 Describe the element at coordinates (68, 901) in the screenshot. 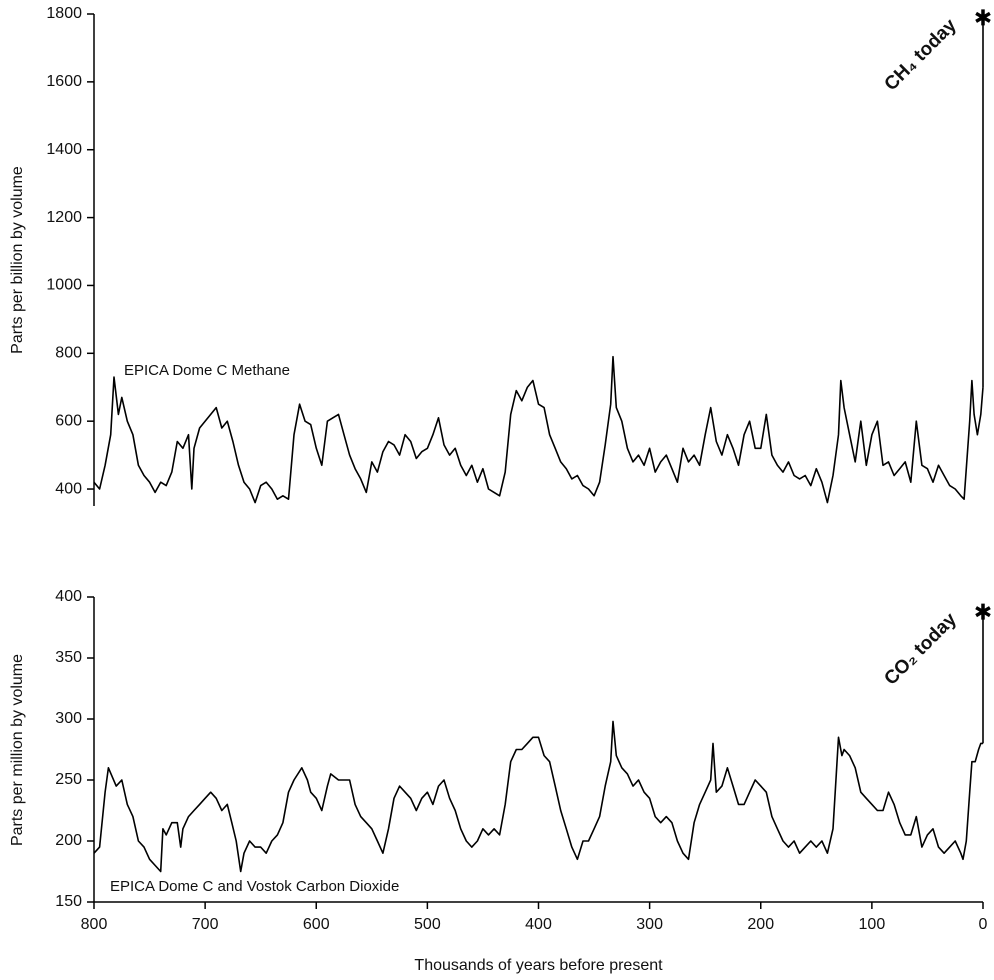

I see `y-tick-label: 150` at that location.